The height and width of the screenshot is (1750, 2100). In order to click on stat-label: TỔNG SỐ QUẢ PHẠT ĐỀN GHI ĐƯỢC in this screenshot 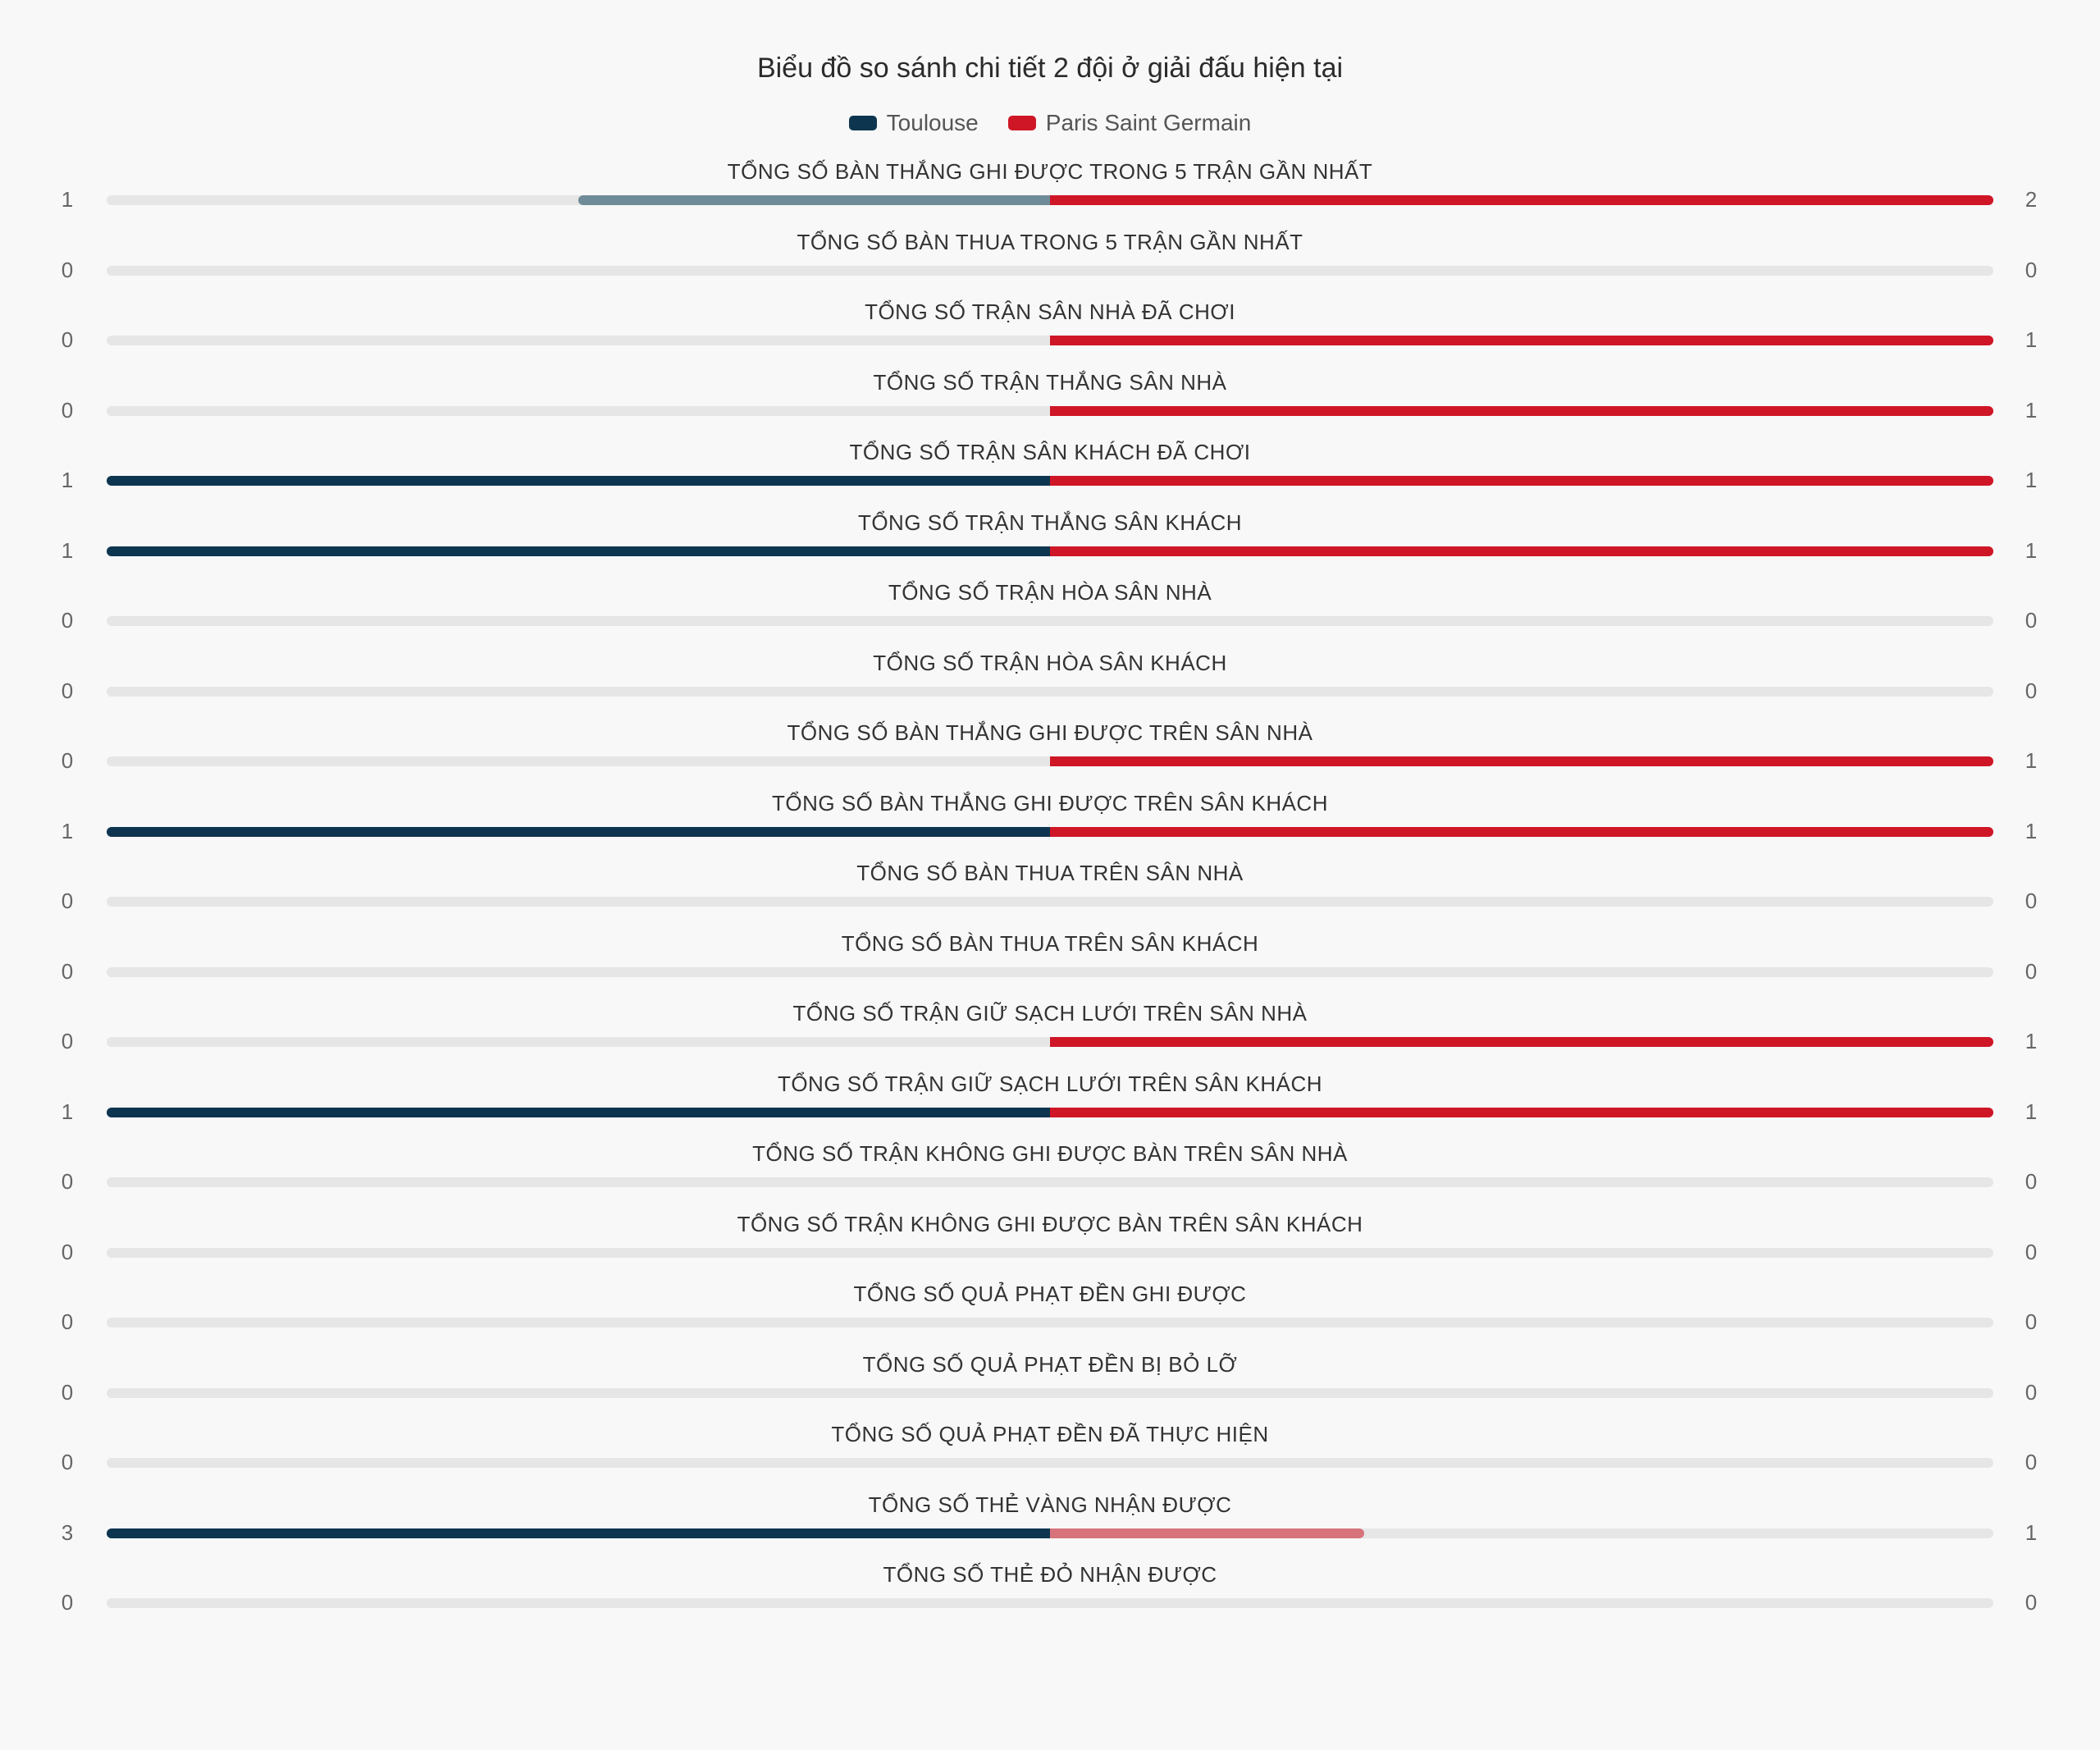, I will do `click(1050, 1294)`.